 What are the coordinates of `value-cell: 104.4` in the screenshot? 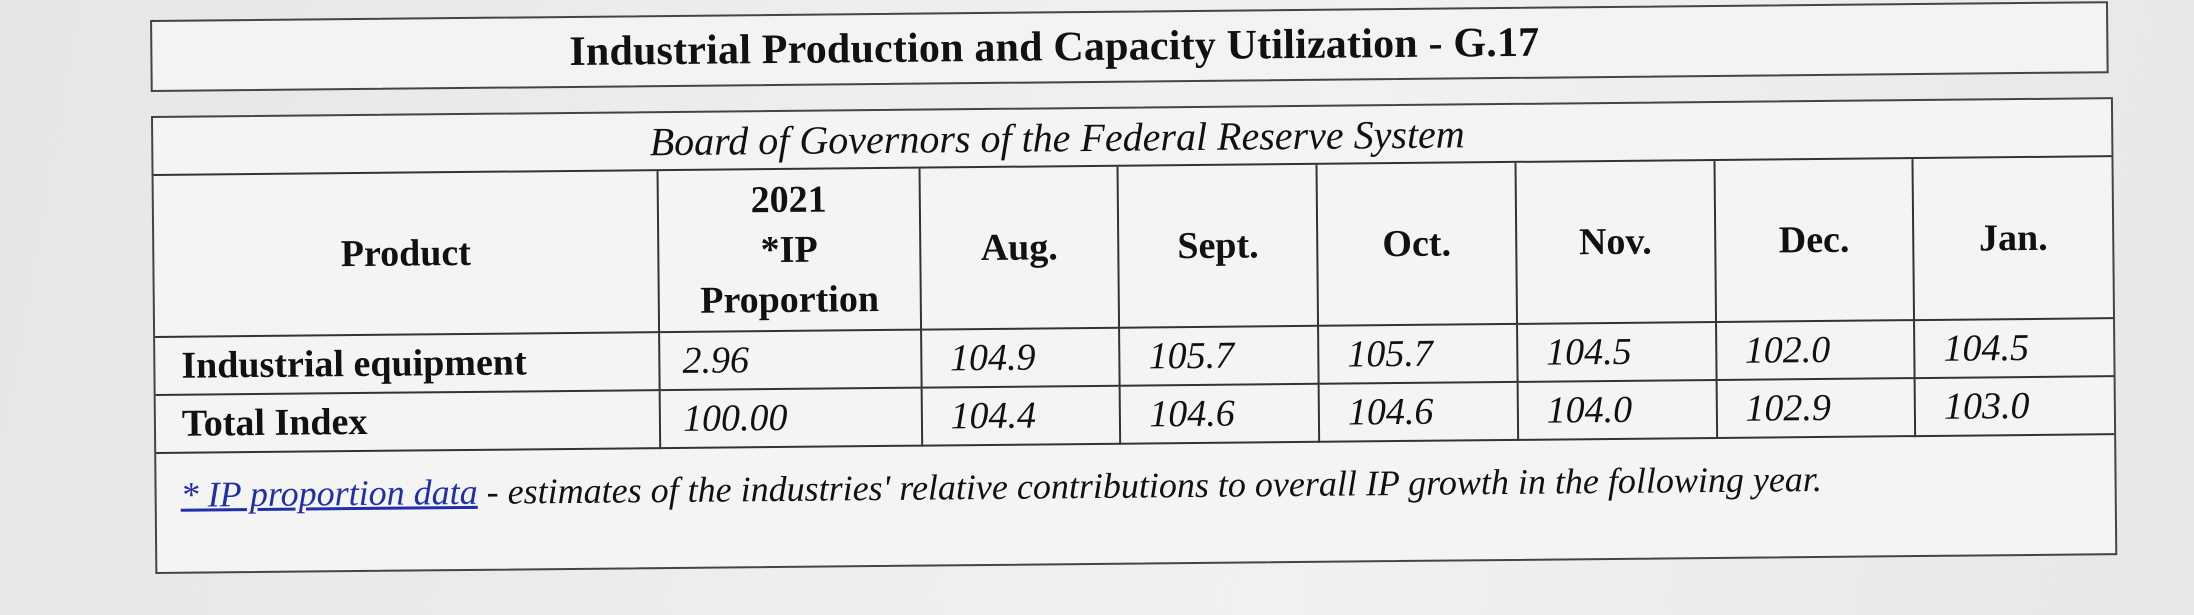 It's located at (1021, 415).